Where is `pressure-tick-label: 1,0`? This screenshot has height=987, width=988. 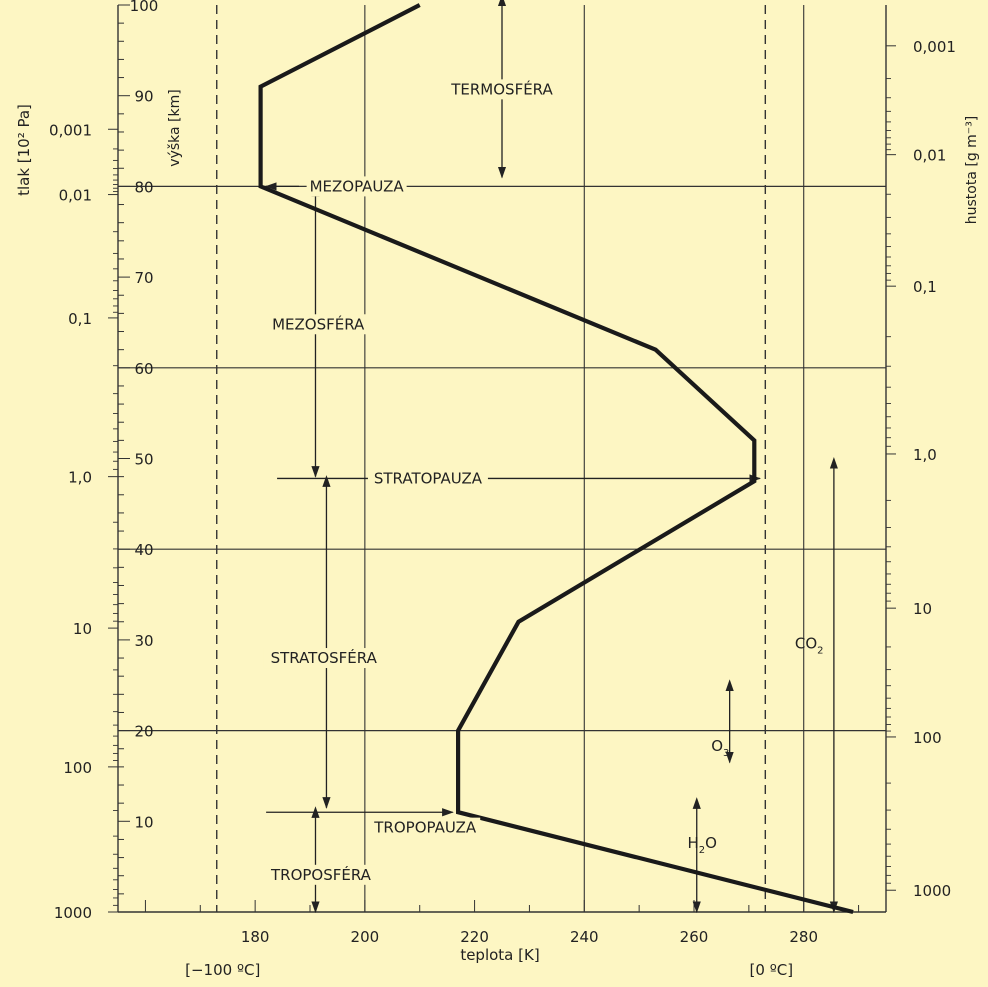 pressure-tick-label: 1,0 is located at coordinates (80, 478).